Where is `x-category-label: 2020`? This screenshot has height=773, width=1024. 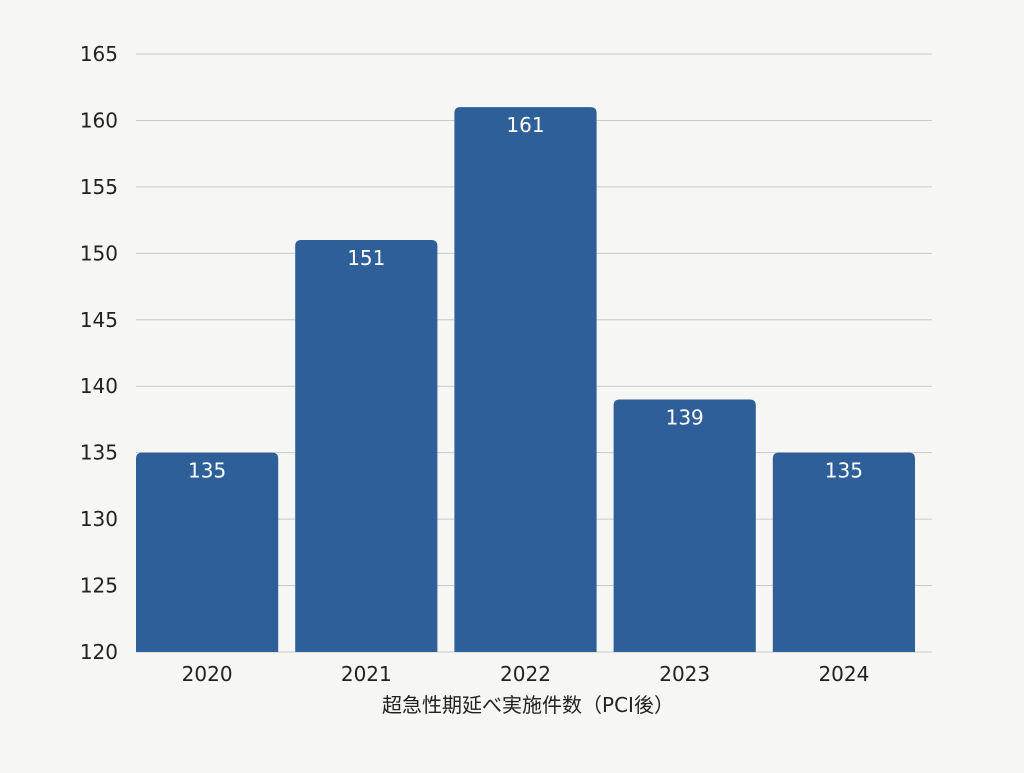 x-category-label: 2020 is located at coordinates (207, 674).